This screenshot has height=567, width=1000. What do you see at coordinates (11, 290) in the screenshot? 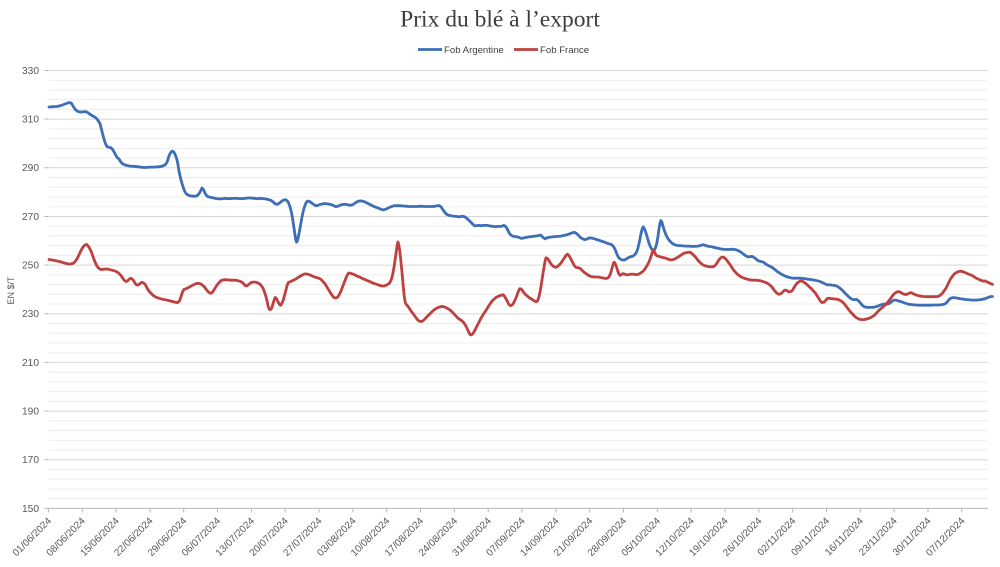
I see `svg-text: EN $/T` at bounding box center [11, 290].